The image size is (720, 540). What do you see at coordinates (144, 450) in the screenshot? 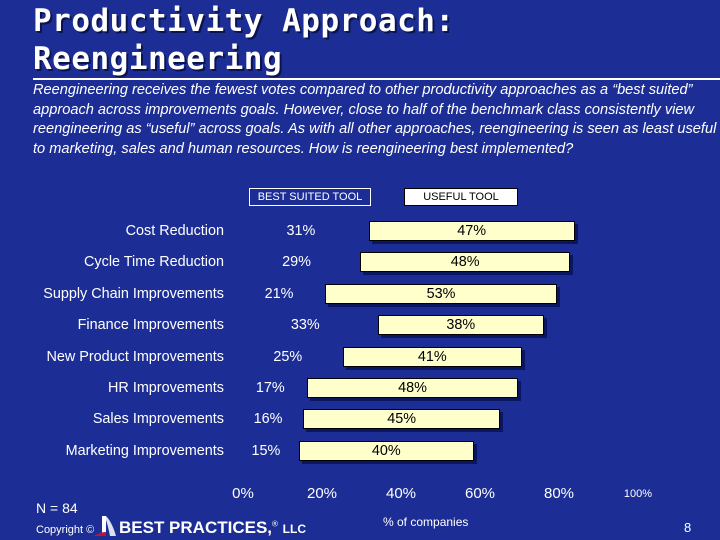
I see `category-label: Marketing Improvements` at bounding box center [144, 450].